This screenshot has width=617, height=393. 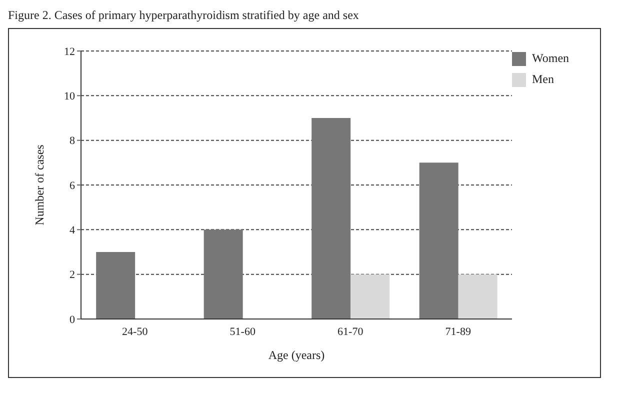 What do you see at coordinates (351, 332) in the screenshot?
I see `x-tick-label: 61-70` at bounding box center [351, 332].